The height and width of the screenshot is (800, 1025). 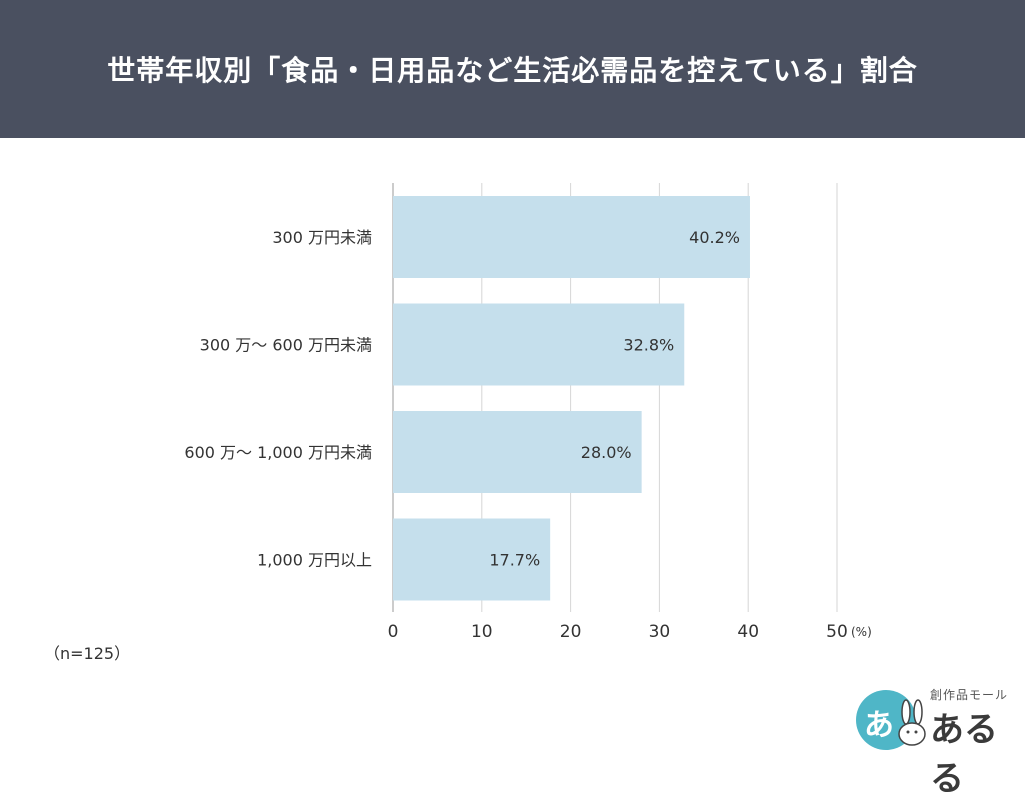 I want to click on data-label: 40.2%, so click(x=714, y=237).